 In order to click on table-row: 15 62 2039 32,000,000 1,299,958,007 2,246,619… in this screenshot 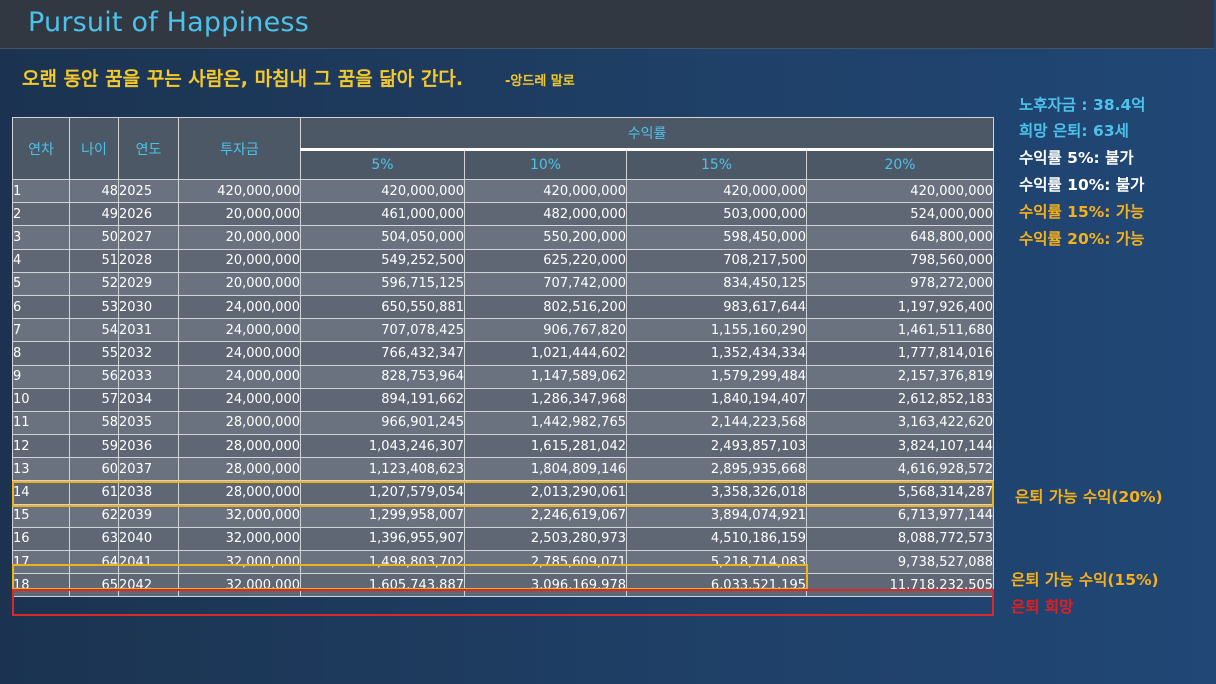, I will do `click(503, 515)`.